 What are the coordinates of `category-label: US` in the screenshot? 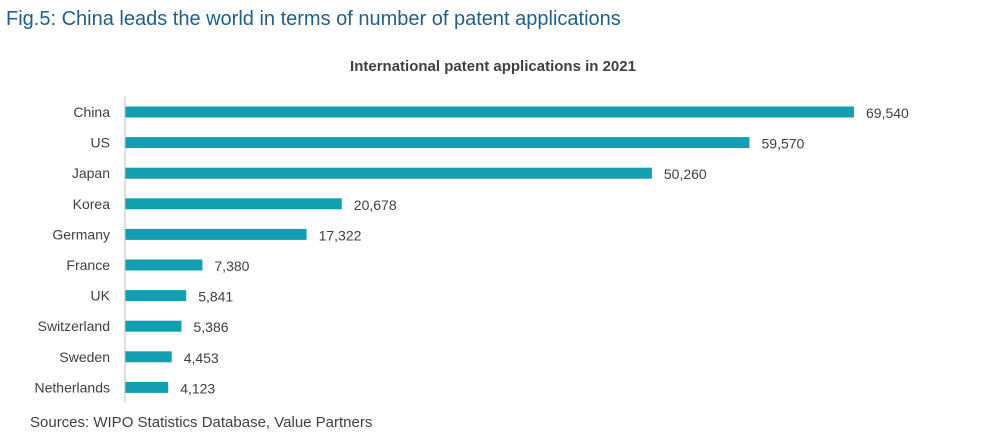 It's located at (100, 143).